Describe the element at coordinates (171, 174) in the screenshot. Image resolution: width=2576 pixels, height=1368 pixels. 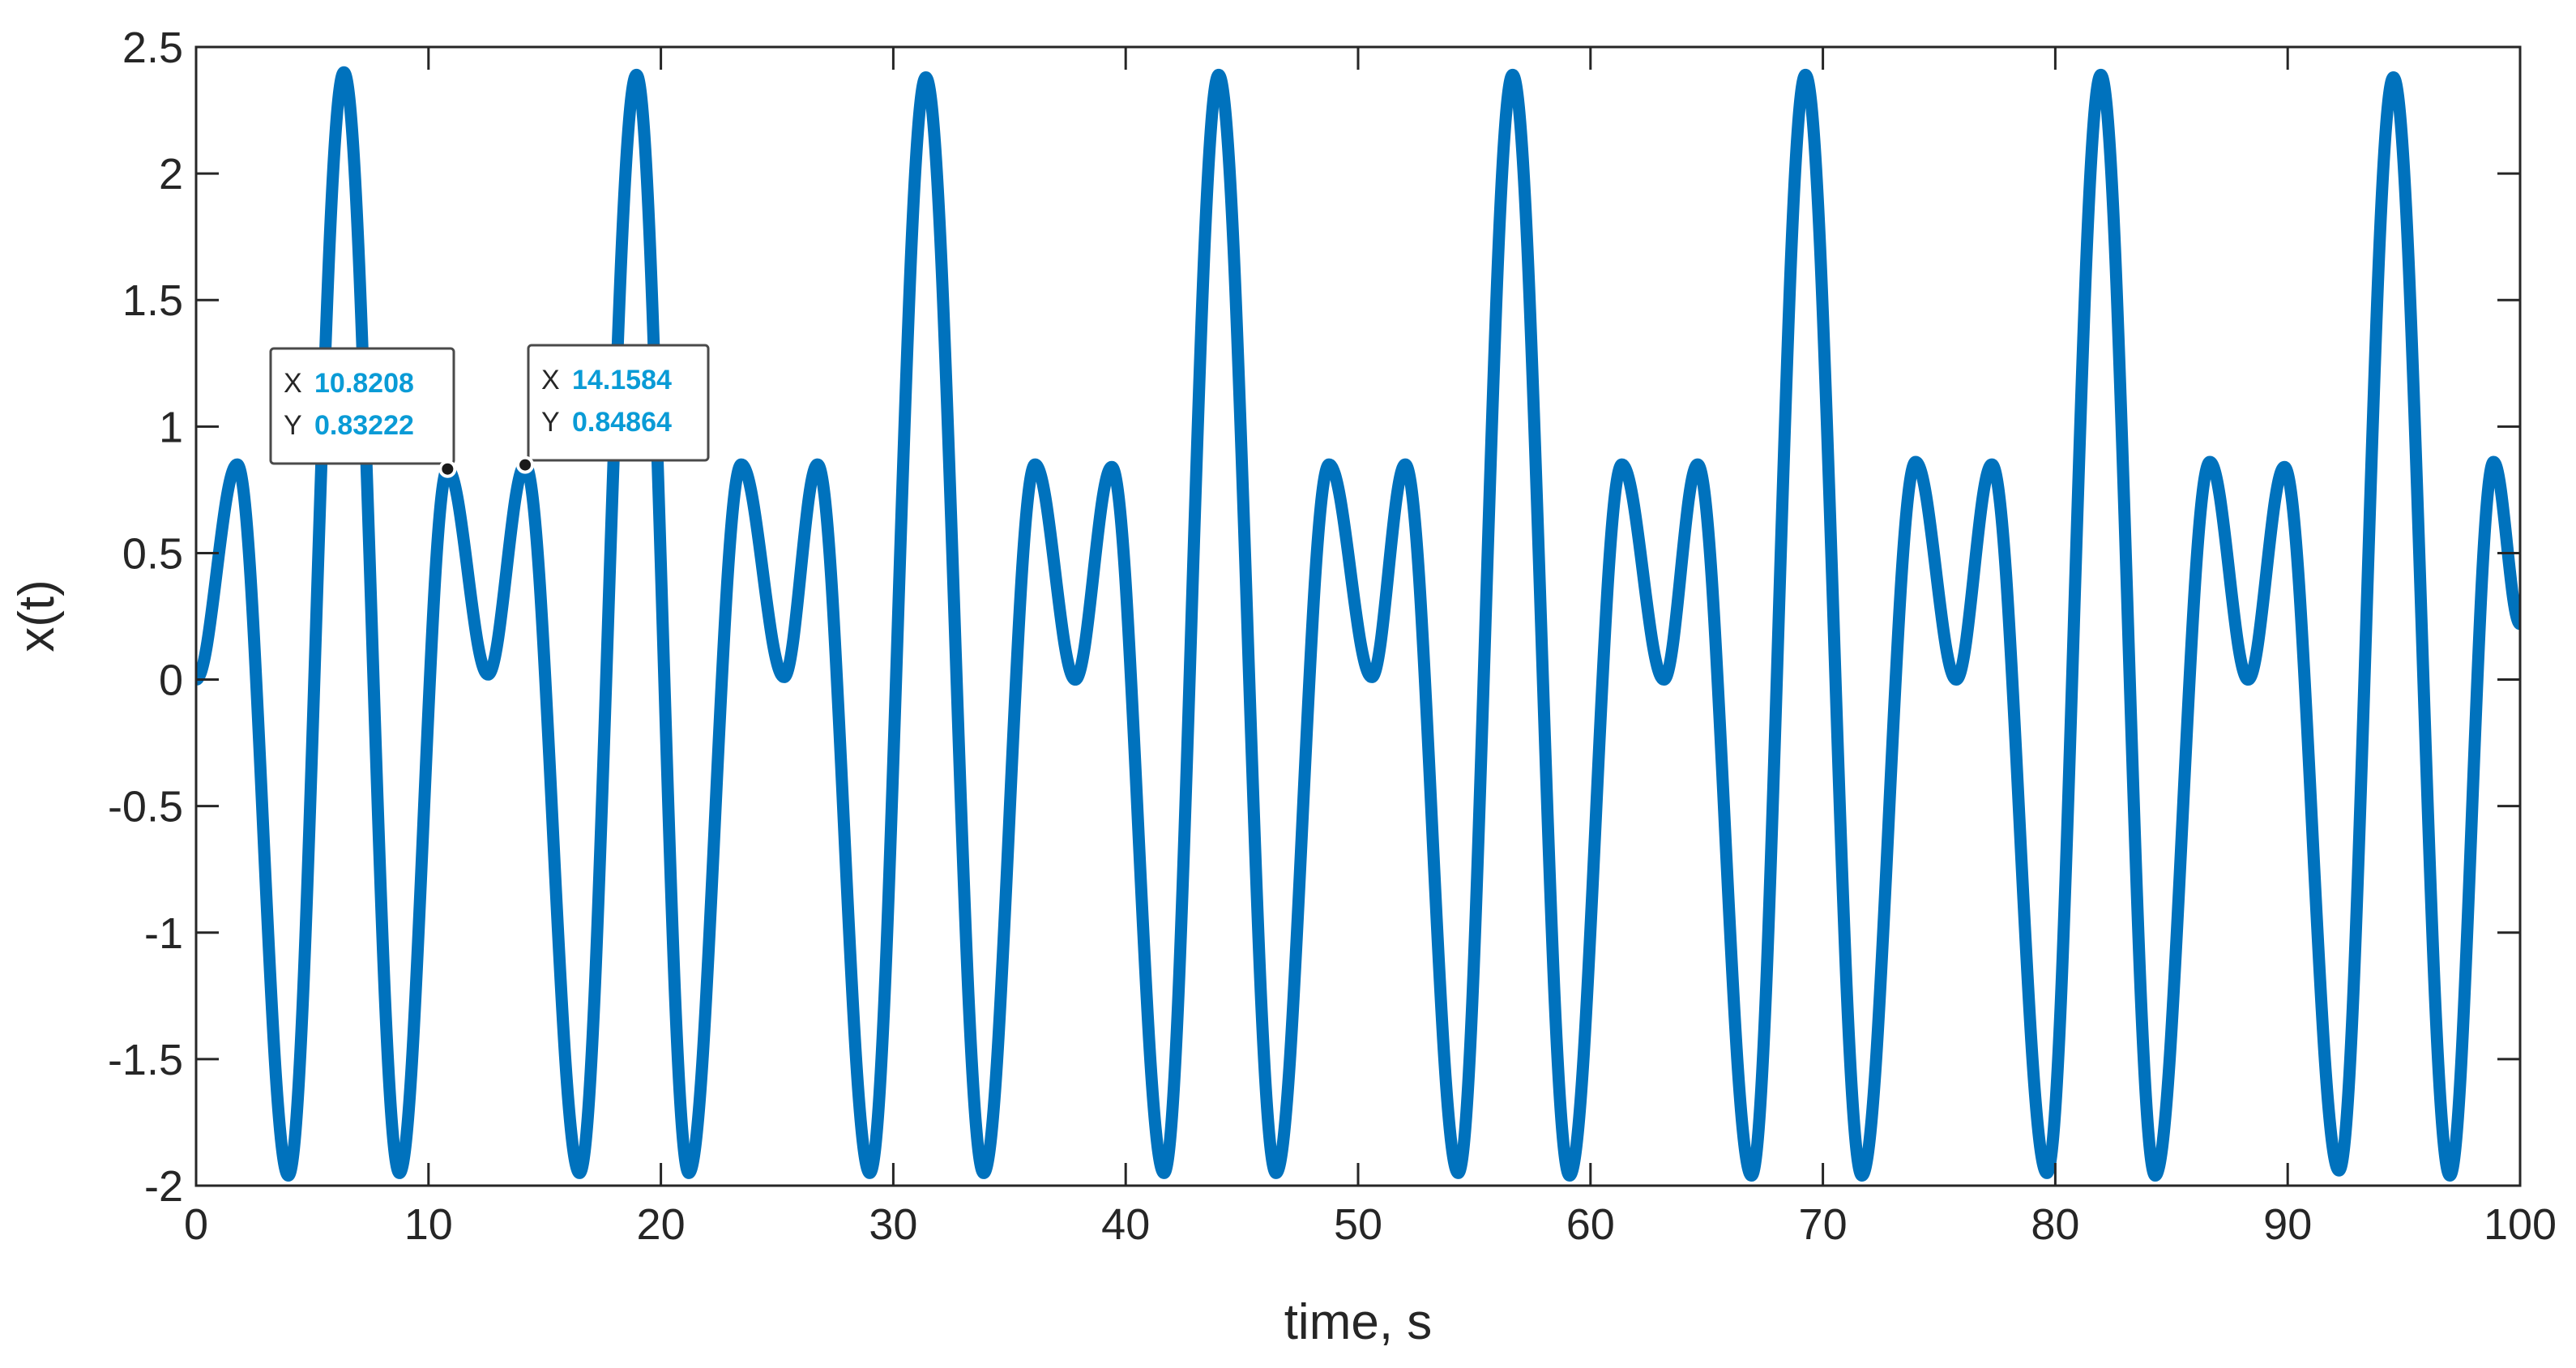
I see `y-tick-label: 2` at that location.